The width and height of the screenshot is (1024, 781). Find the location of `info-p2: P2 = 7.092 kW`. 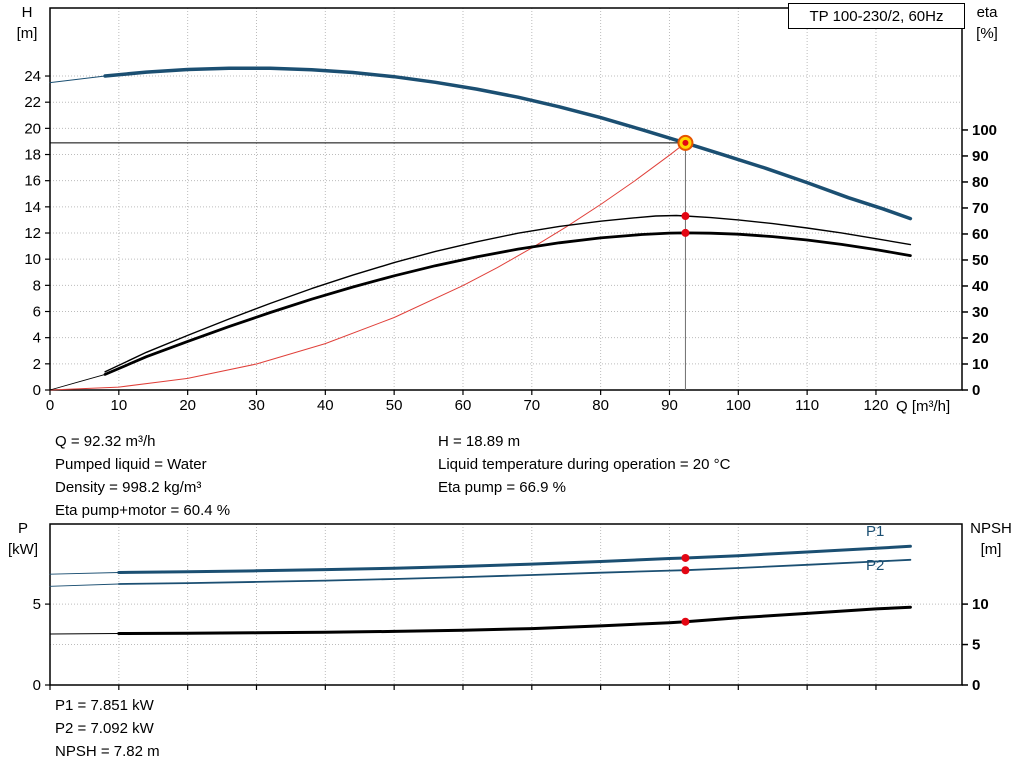

info-p2: P2 = 7.092 kW is located at coordinates (104, 728).